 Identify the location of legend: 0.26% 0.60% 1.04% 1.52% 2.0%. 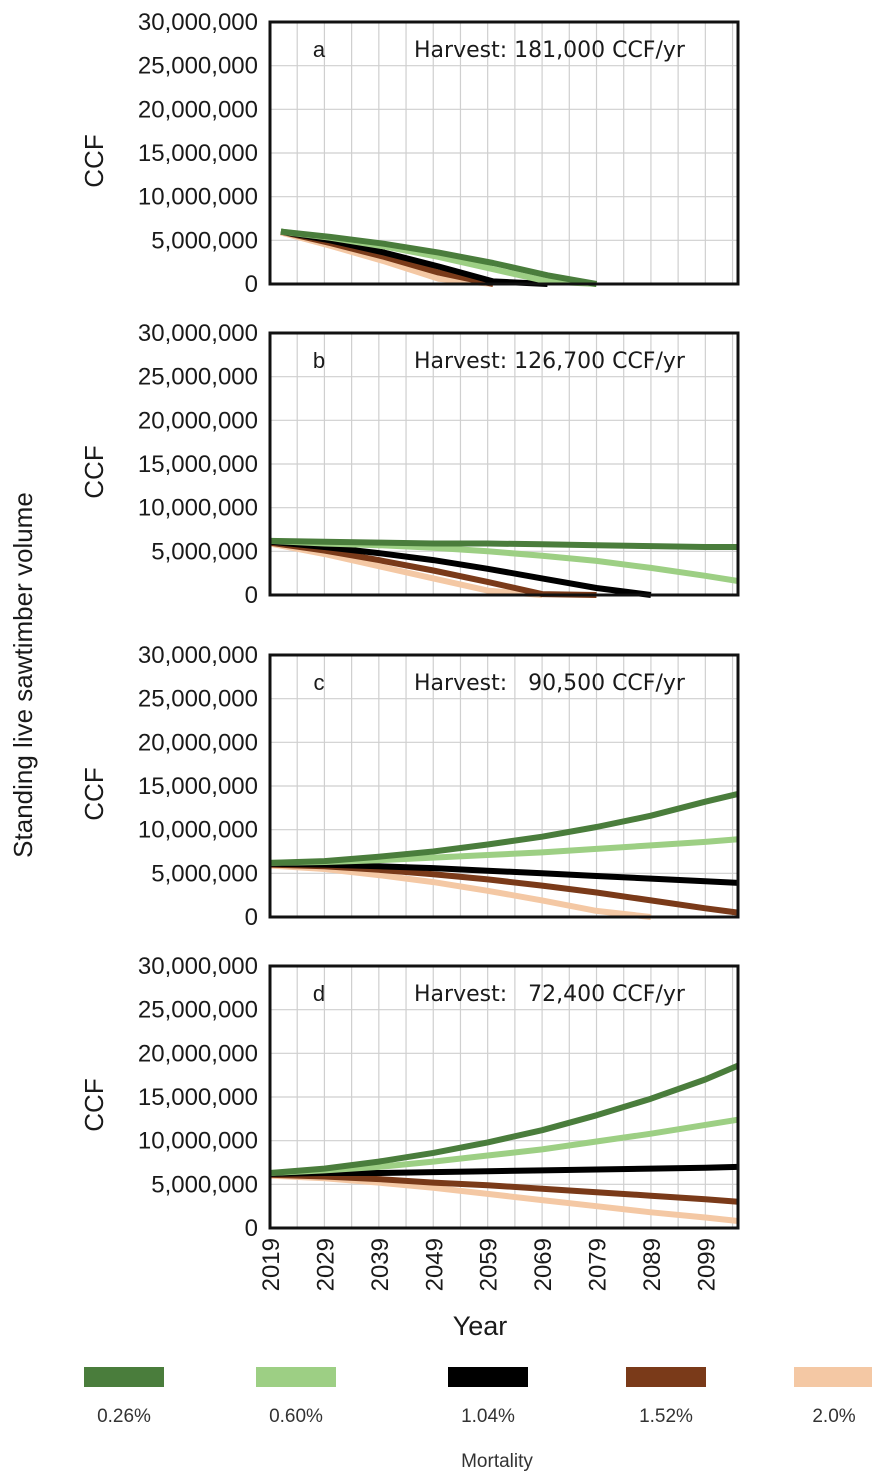
(478, 1397).